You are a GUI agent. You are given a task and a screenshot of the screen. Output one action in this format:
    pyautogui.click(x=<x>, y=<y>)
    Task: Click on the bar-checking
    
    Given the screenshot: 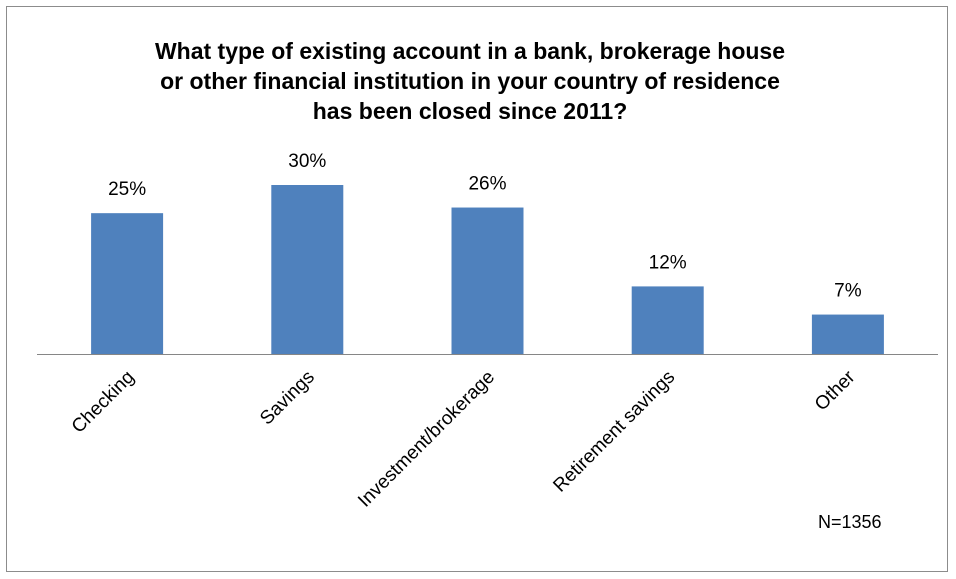 What is the action you would take?
    pyautogui.click(x=127, y=283)
    